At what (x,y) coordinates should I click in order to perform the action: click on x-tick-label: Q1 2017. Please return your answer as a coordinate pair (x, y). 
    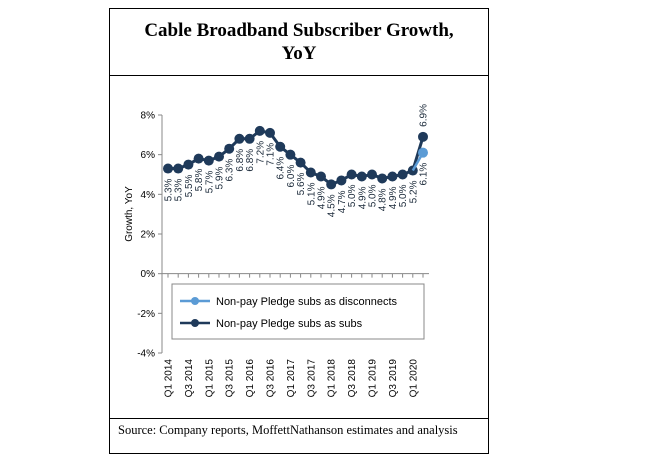
    Looking at the image, I should click on (291, 378).